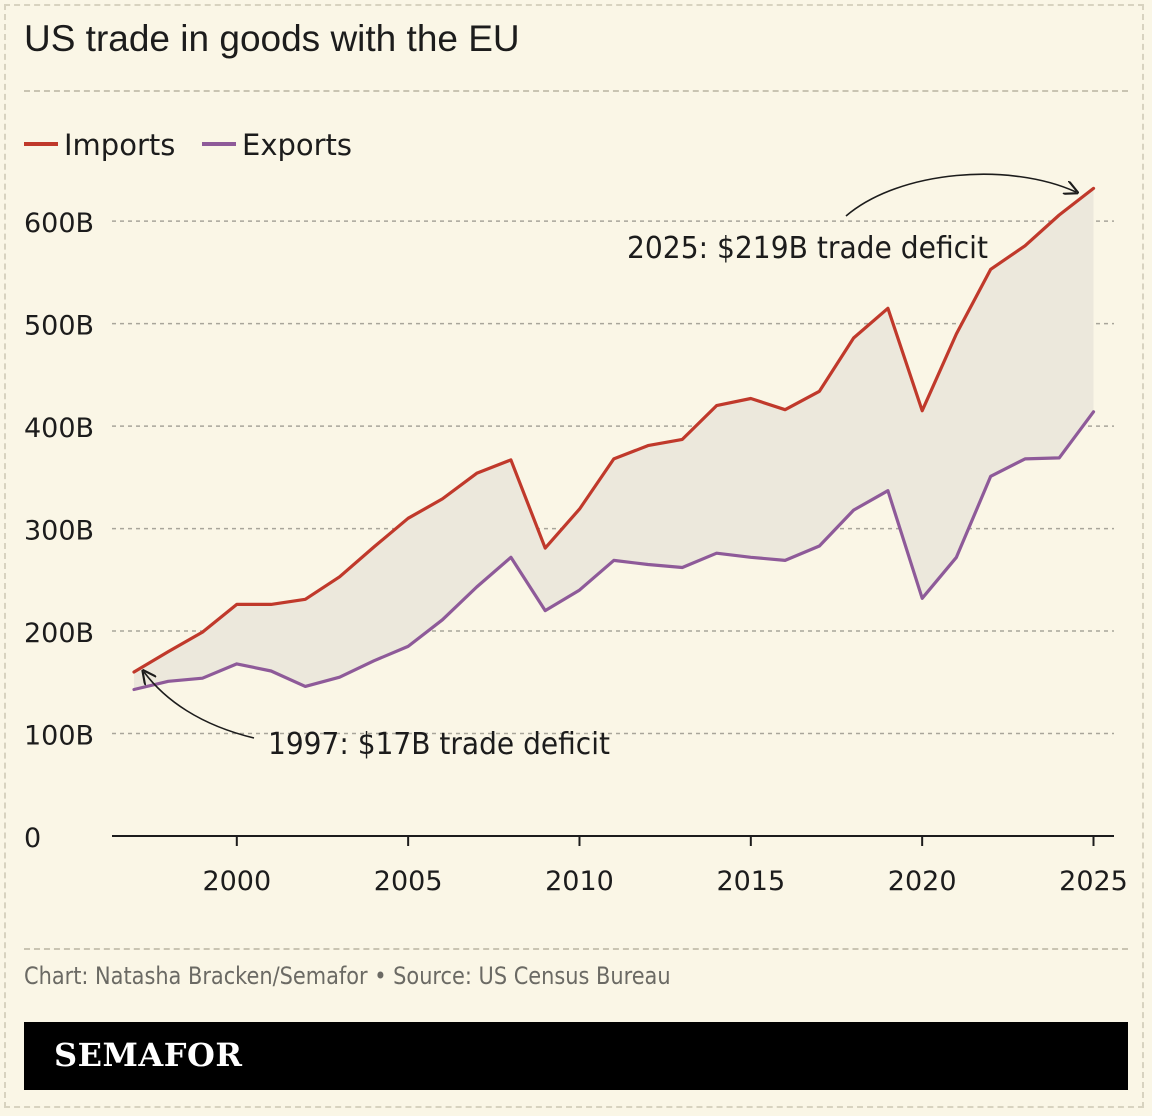  I want to click on annotation-arrow-2025, so click(960, 195).